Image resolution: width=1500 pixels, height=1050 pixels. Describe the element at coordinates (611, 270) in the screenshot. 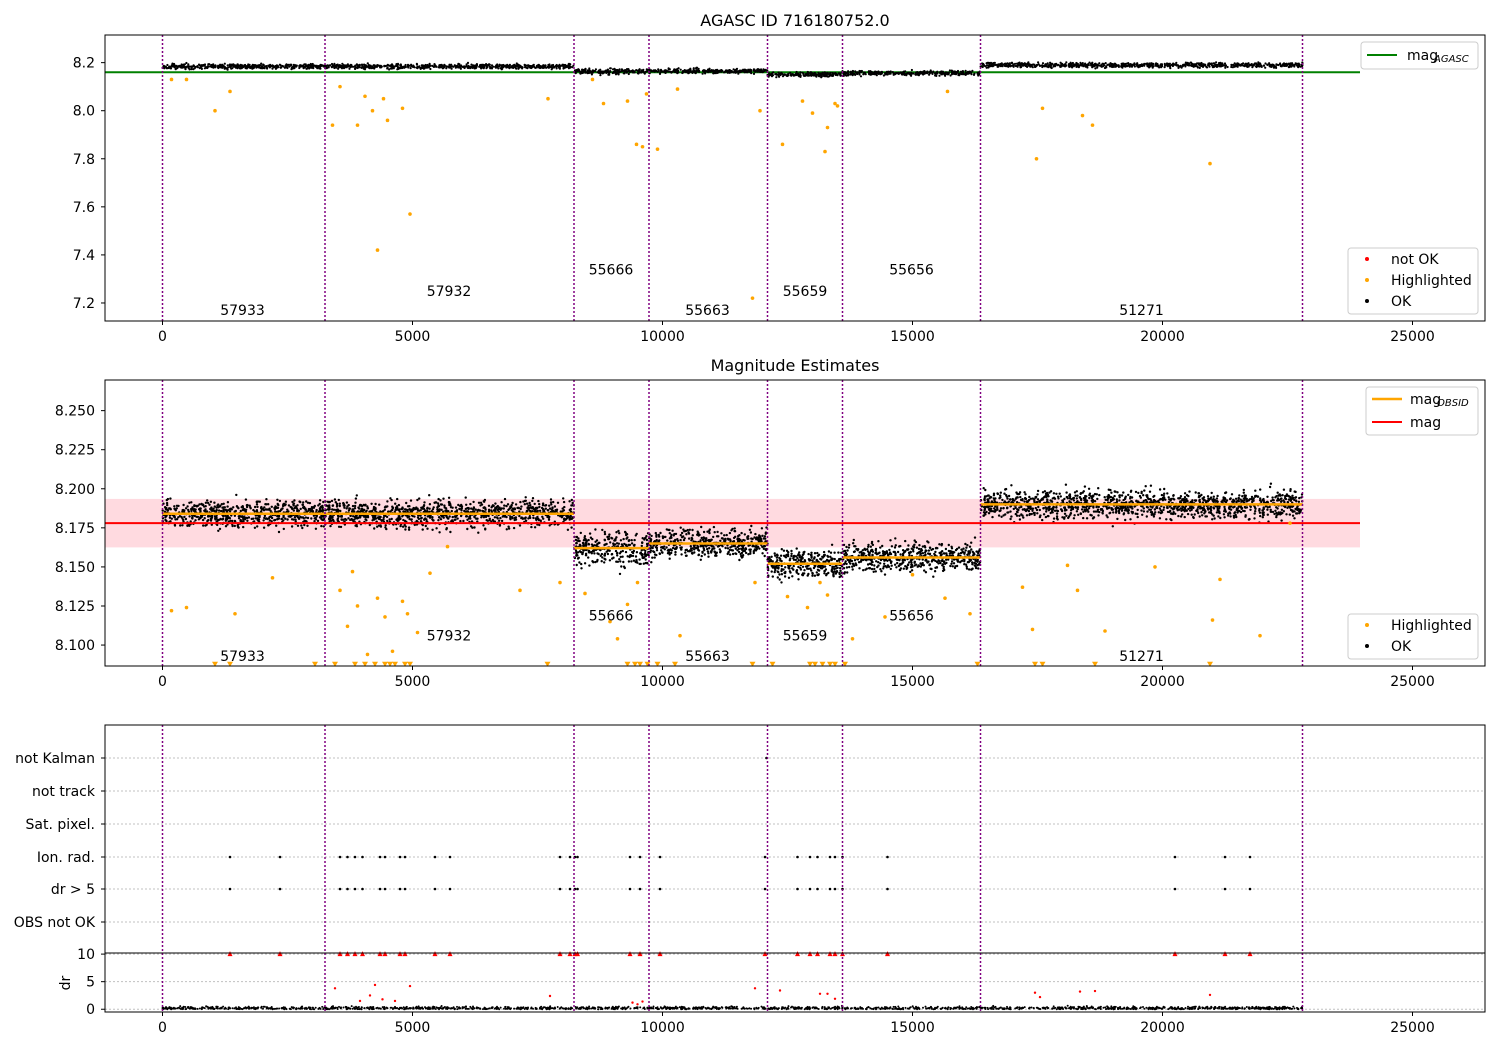

I see `obsid-label: 55666` at that location.